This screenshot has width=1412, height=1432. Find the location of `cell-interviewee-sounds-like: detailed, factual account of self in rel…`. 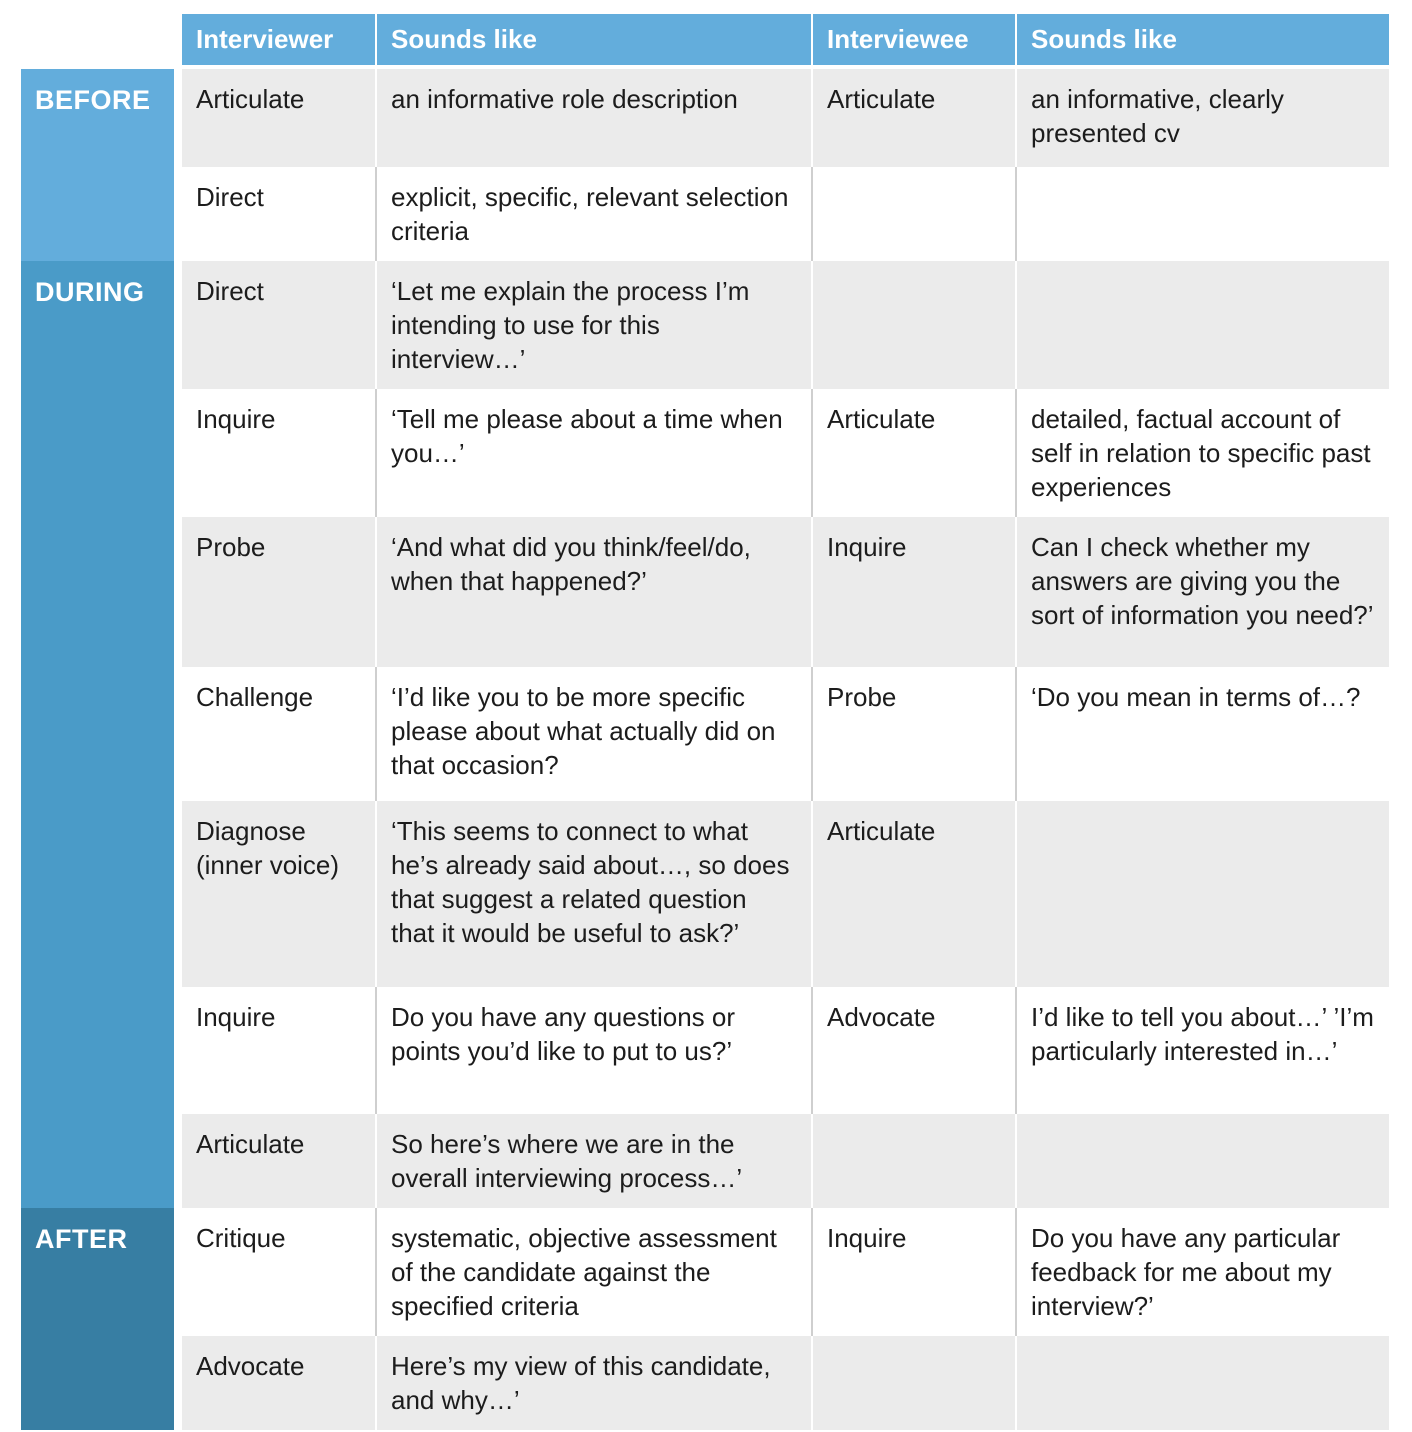

cell-interviewee-sounds-like: detailed, factual account of self in rel… is located at coordinates (1202, 453).